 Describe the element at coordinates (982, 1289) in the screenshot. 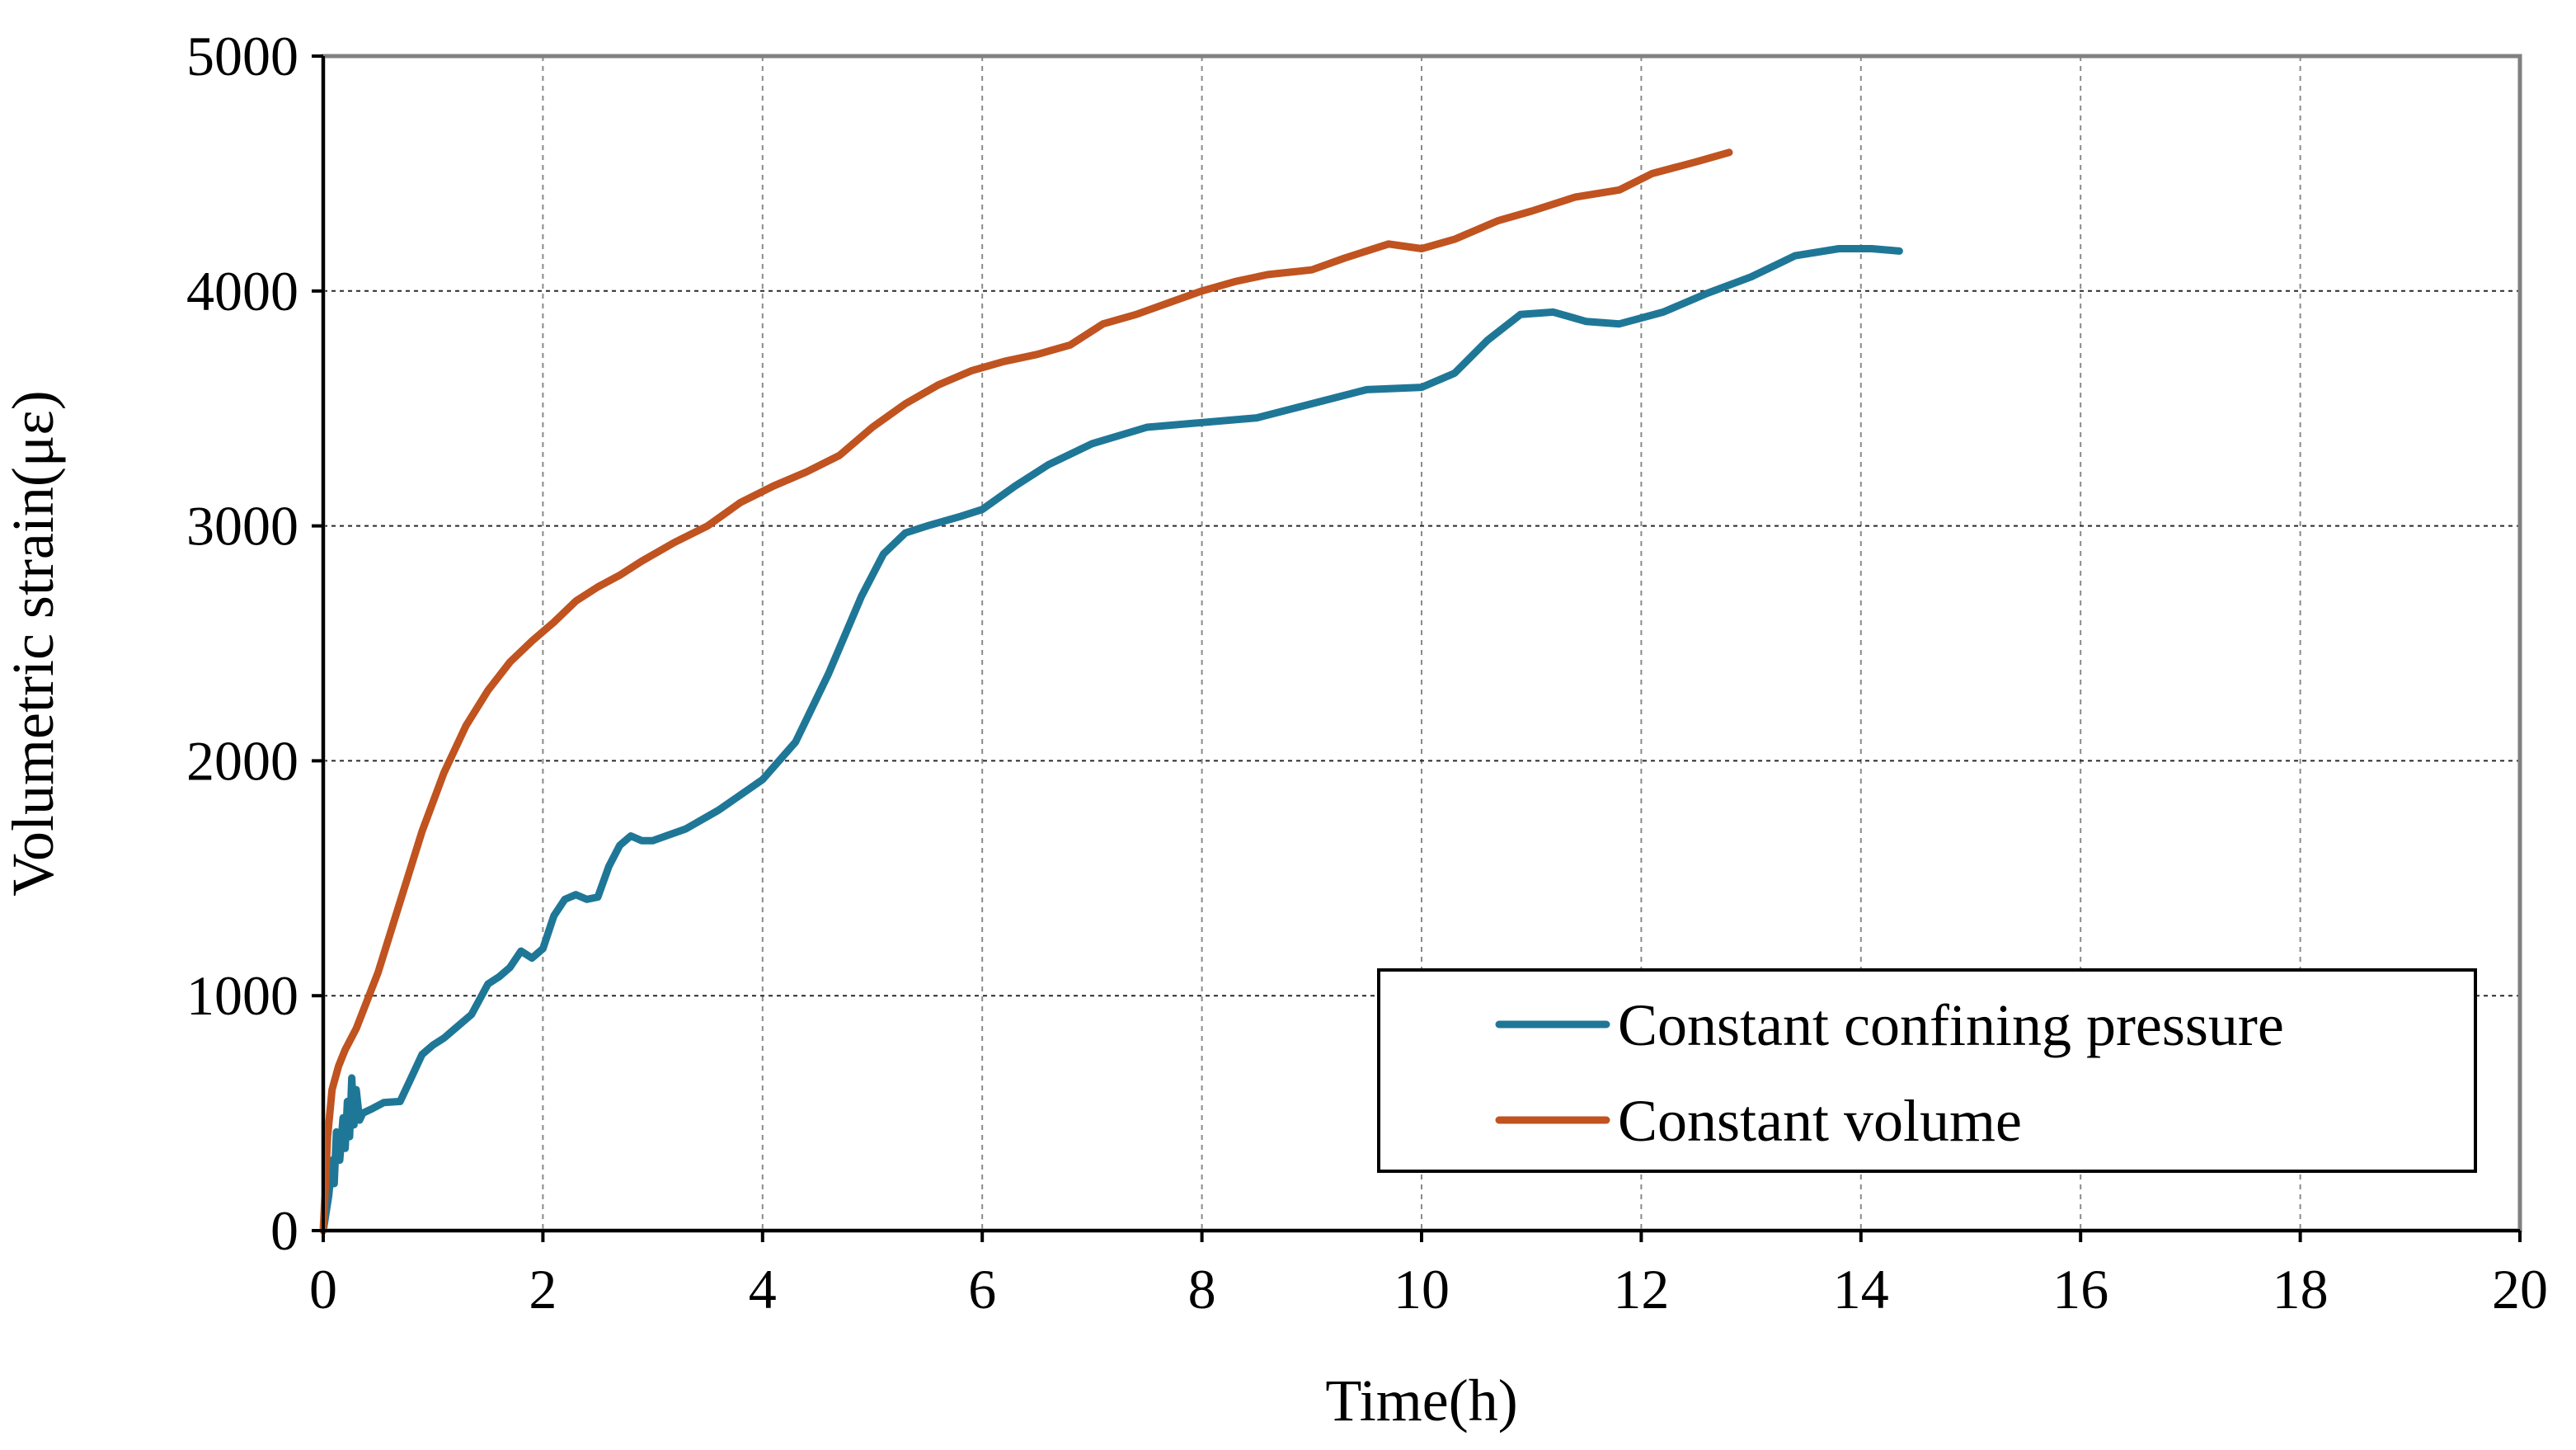

I see `x-tick-label-6: 6` at that location.